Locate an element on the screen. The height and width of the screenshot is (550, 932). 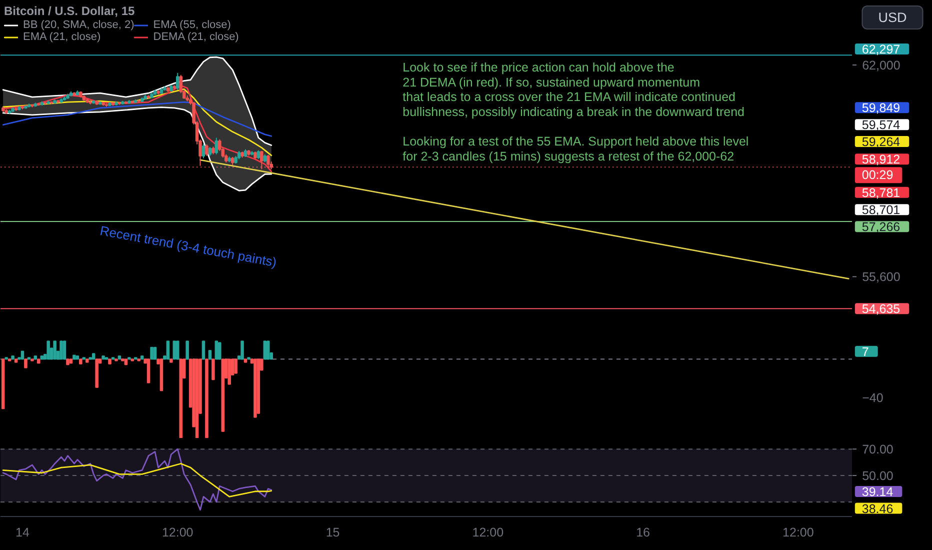
text: −40 is located at coordinates (873, 398).